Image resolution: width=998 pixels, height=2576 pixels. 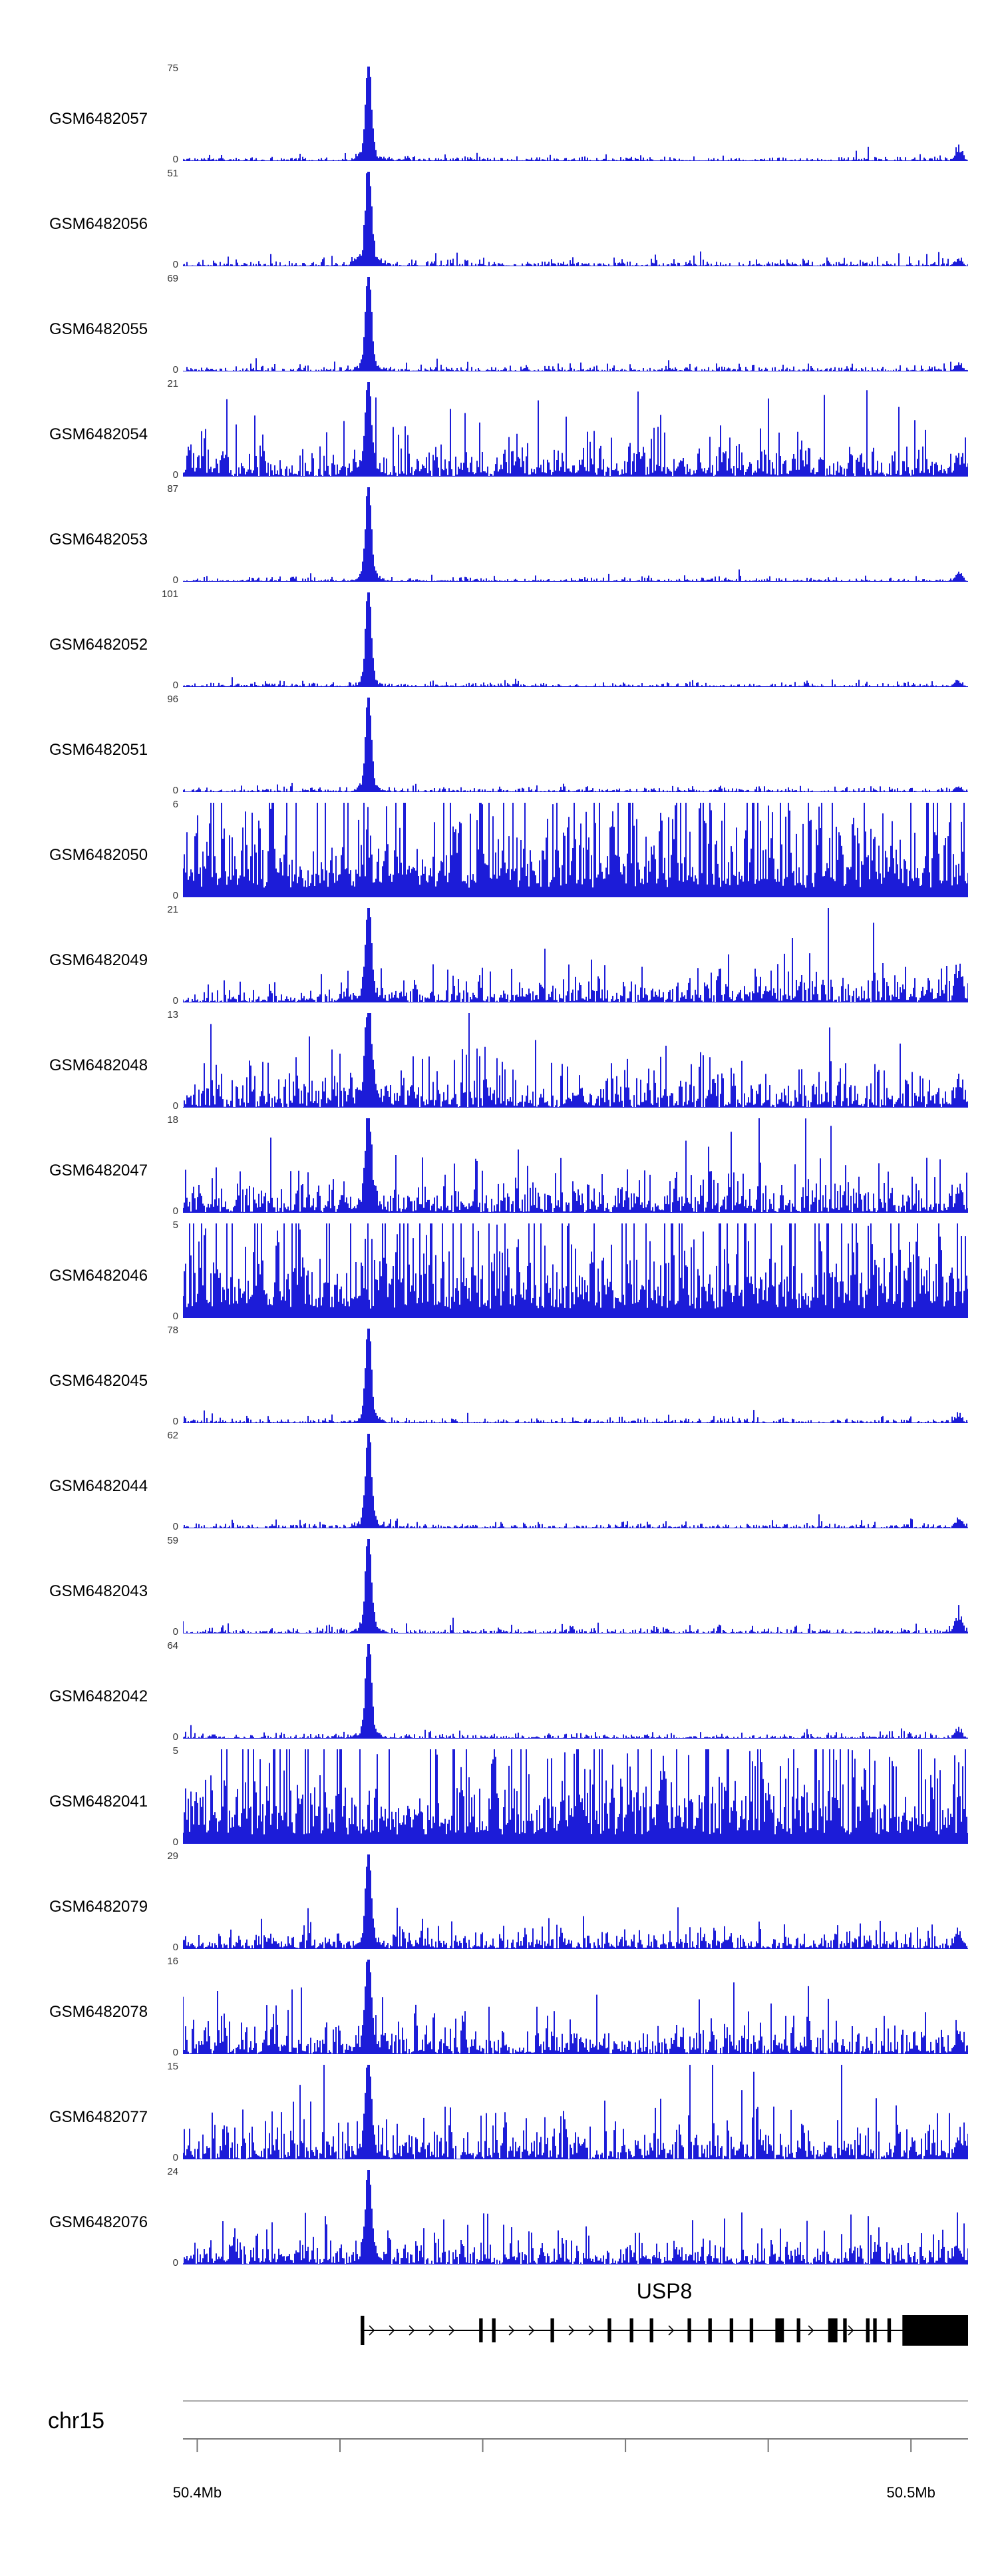 I want to click on track-sample-label: GSM6482052, so click(x=98, y=645).